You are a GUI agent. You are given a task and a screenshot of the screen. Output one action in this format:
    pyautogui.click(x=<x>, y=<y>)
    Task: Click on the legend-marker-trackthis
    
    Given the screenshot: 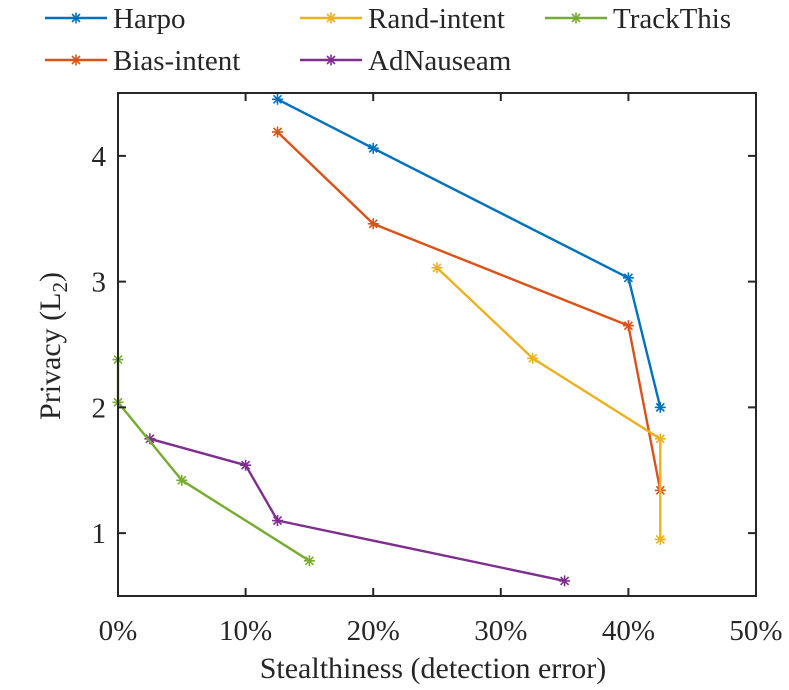 What is the action you would take?
    pyautogui.click(x=576, y=18)
    